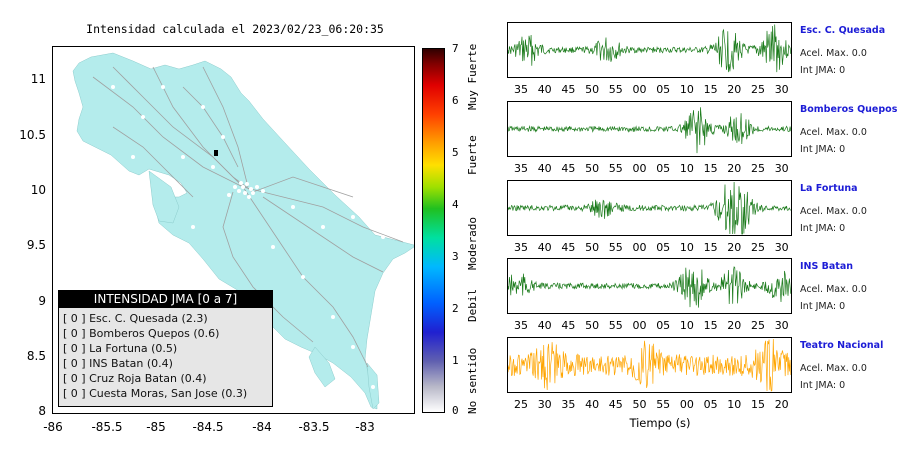 Image resolution: width=910 pixels, height=460 pixels. Describe the element at coordinates (827, 266) in the screenshot. I see `station-name: INS Batan` at that location.